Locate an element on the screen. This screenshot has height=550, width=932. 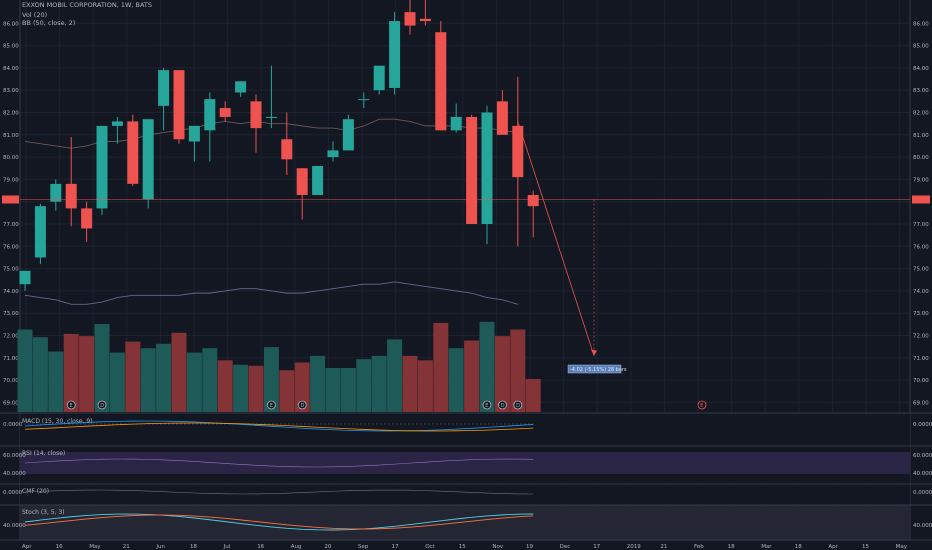
macd-tick-right: 0.0000 is located at coordinates (922, 425).